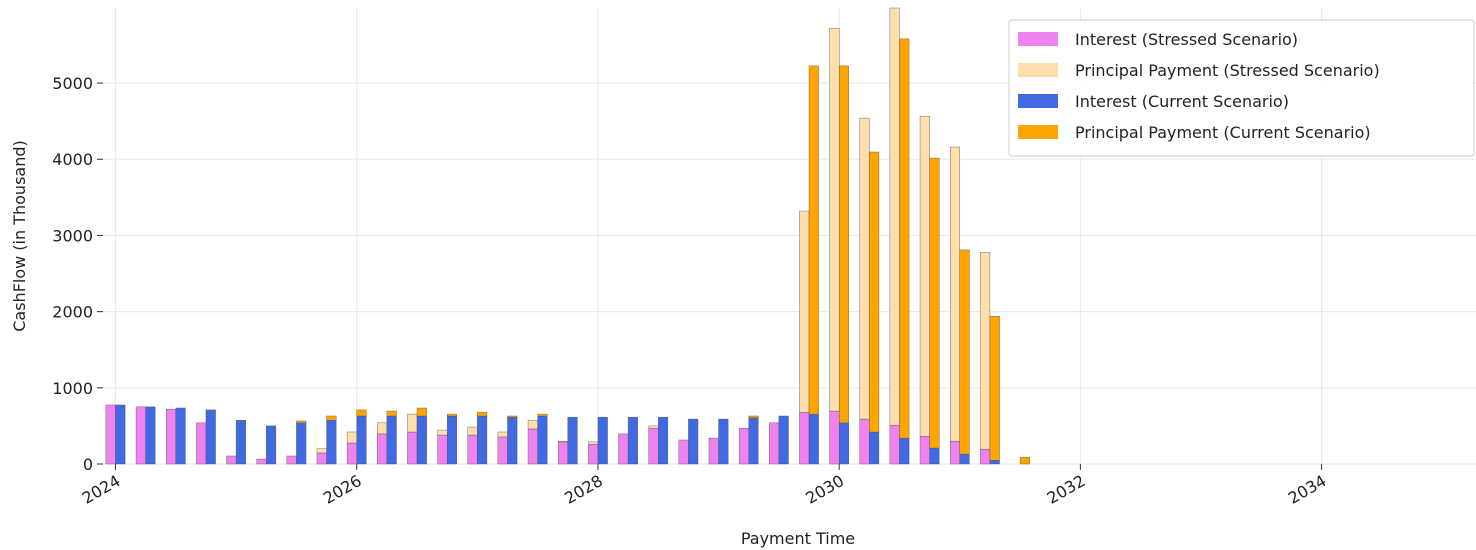 The width and height of the screenshot is (1476, 550). Describe the element at coordinates (1227, 70) in the screenshot. I see `legend-label: Principal Payment (Stressed Scenario)` at that location.